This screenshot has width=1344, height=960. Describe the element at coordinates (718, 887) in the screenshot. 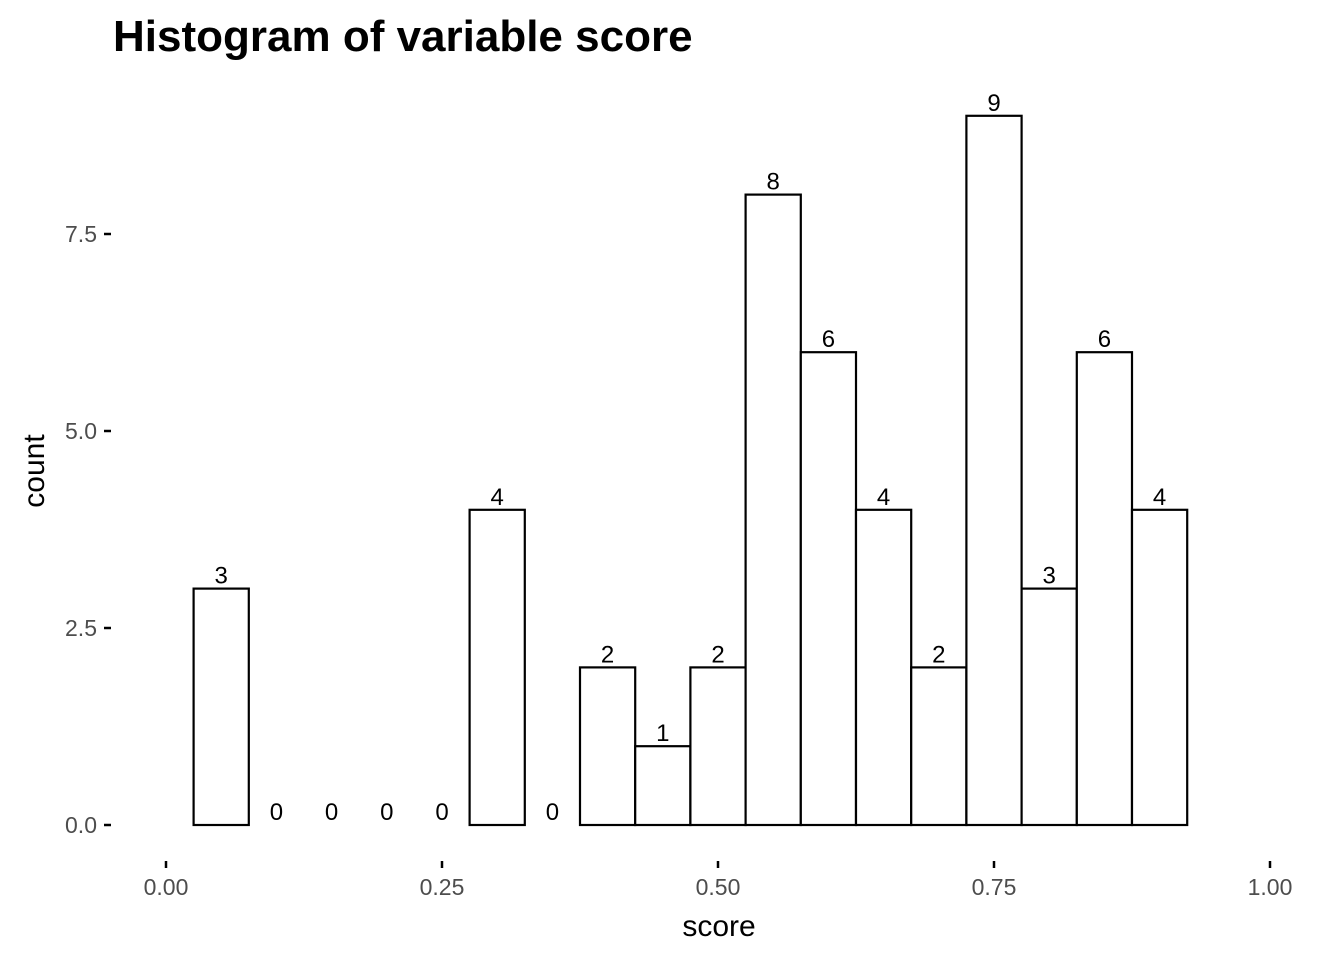

I see `x-tick-label: 0.50` at that location.